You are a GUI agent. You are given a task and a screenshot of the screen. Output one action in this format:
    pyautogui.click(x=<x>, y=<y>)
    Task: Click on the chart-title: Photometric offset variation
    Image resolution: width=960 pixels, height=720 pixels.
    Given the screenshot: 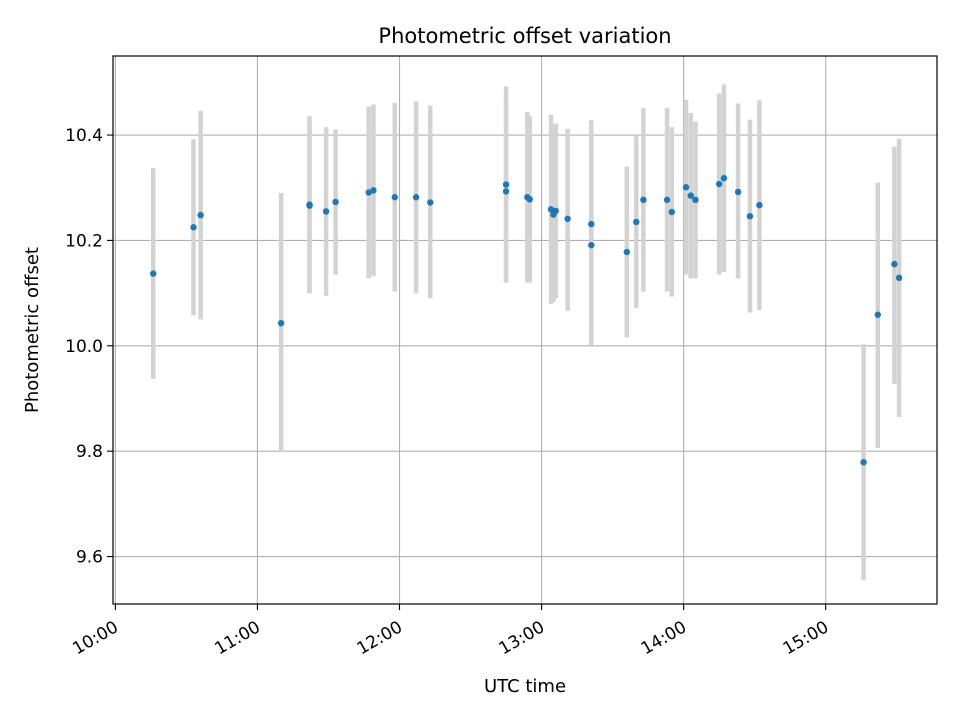 What is the action you would take?
    pyautogui.click(x=524, y=36)
    